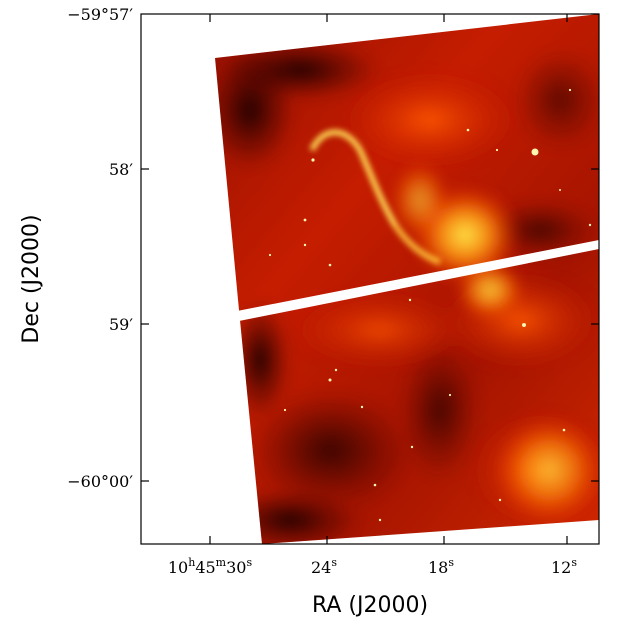 The height and width of the screenshot is (625, 618). I want to click on x-axis-title: RA (J2000), so click(370, 605).